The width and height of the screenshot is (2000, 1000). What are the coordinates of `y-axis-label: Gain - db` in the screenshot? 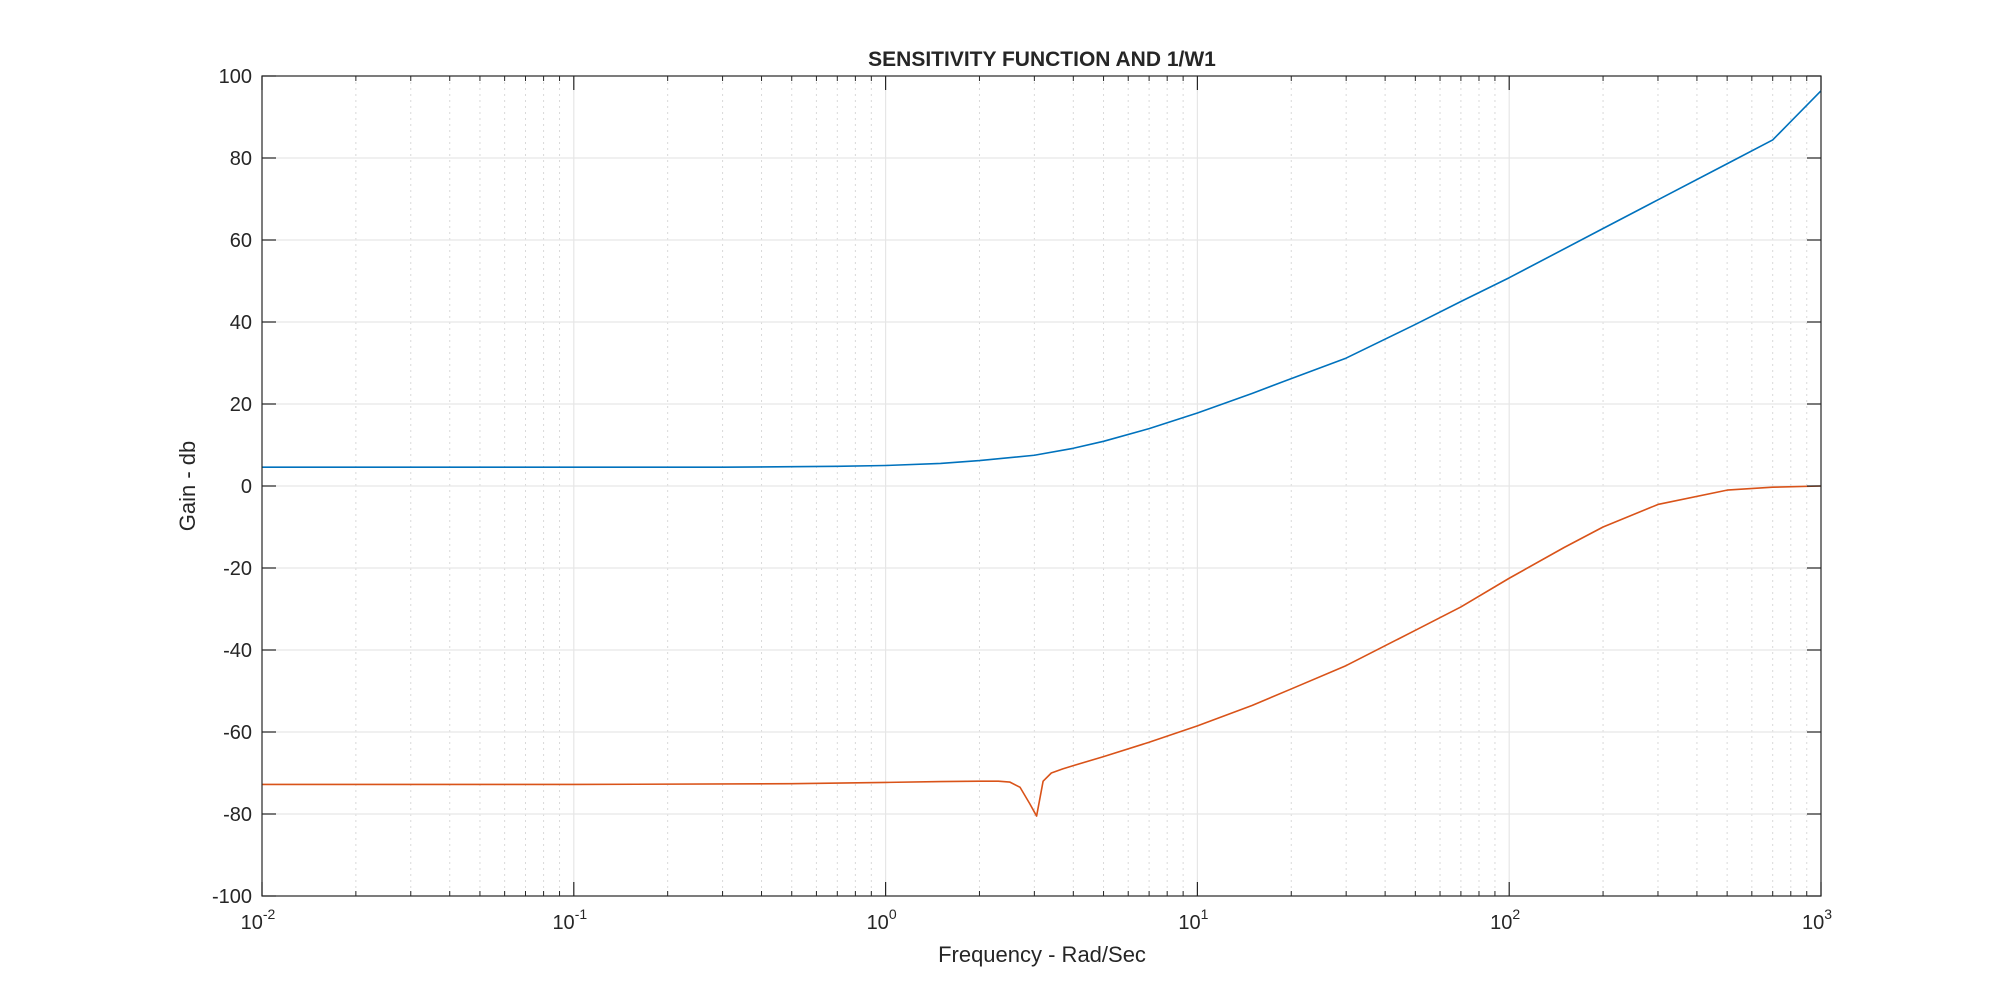 It's located at (187, 486).